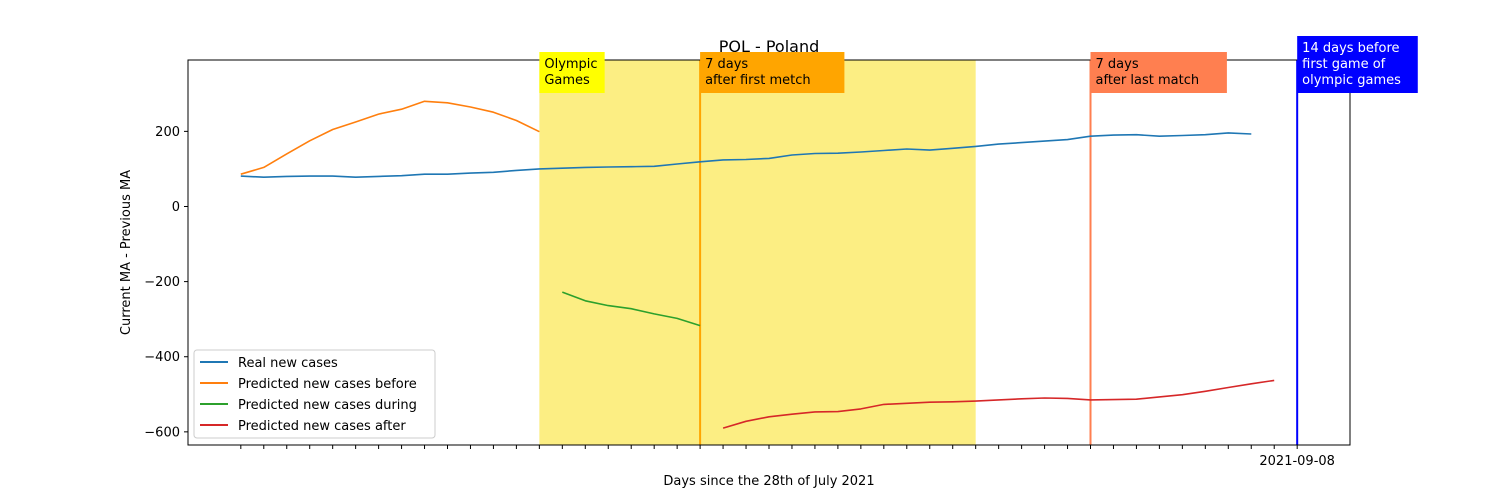 The height and width of the screenshot is (500, 1500). I want to click on olympic-games-label-box, so click(572, 72).